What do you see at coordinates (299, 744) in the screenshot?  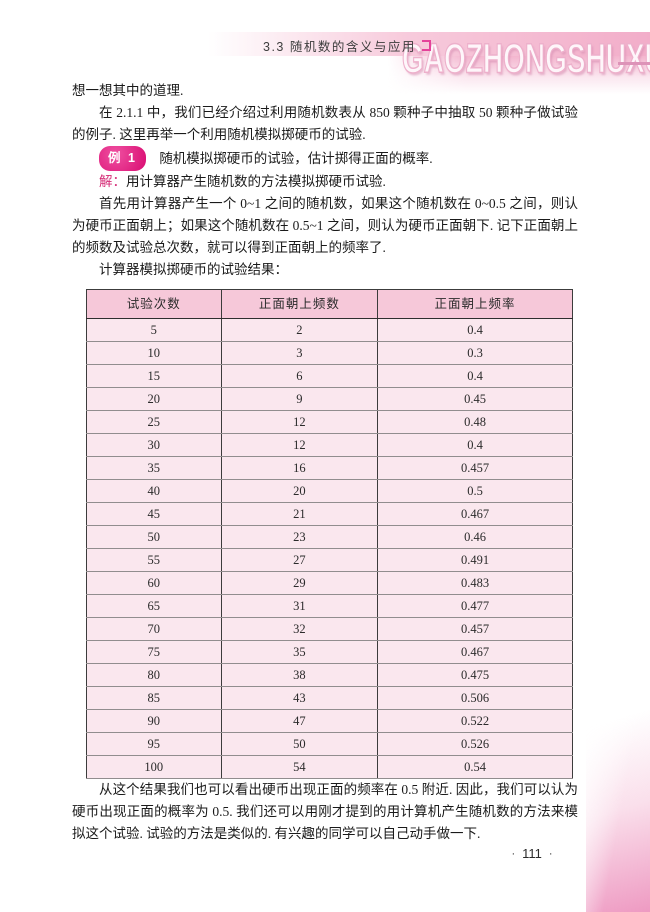 I see `table-cell: 50` at bounding box center [299, 744].